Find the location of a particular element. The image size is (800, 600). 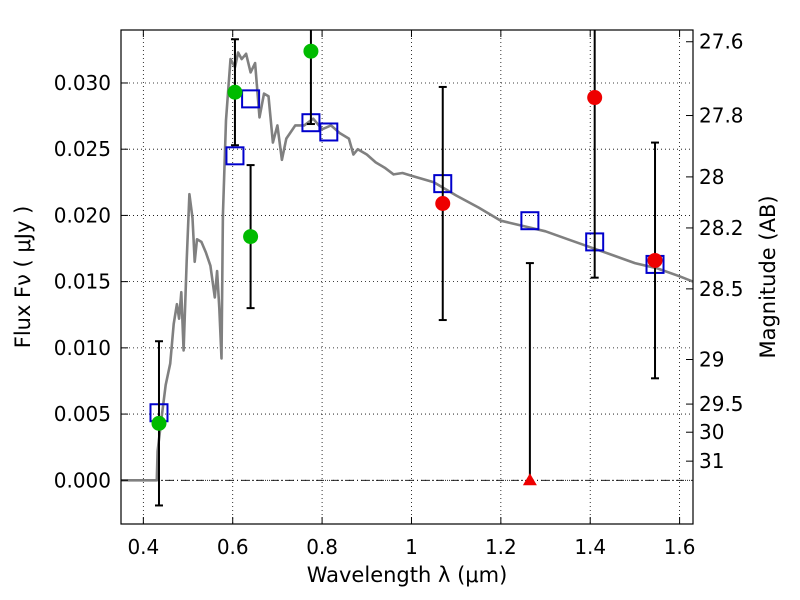

x-tick-label: 1.2 is located at coordinates (501, 547).